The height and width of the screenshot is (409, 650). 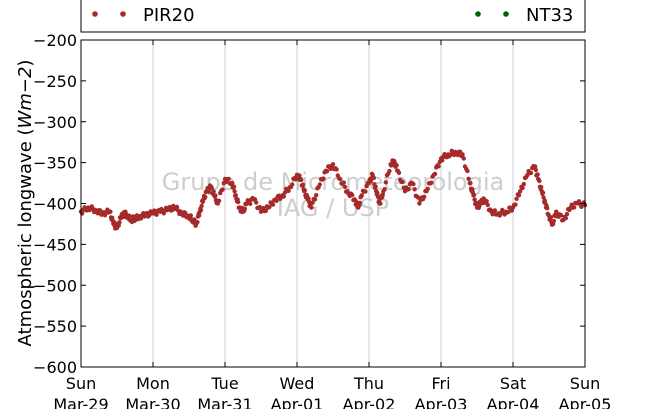 What do you see at coordinates (506, 14) in the screenshot?
I see `legend-marker-nt33-b` at bounding box center [506, 14].